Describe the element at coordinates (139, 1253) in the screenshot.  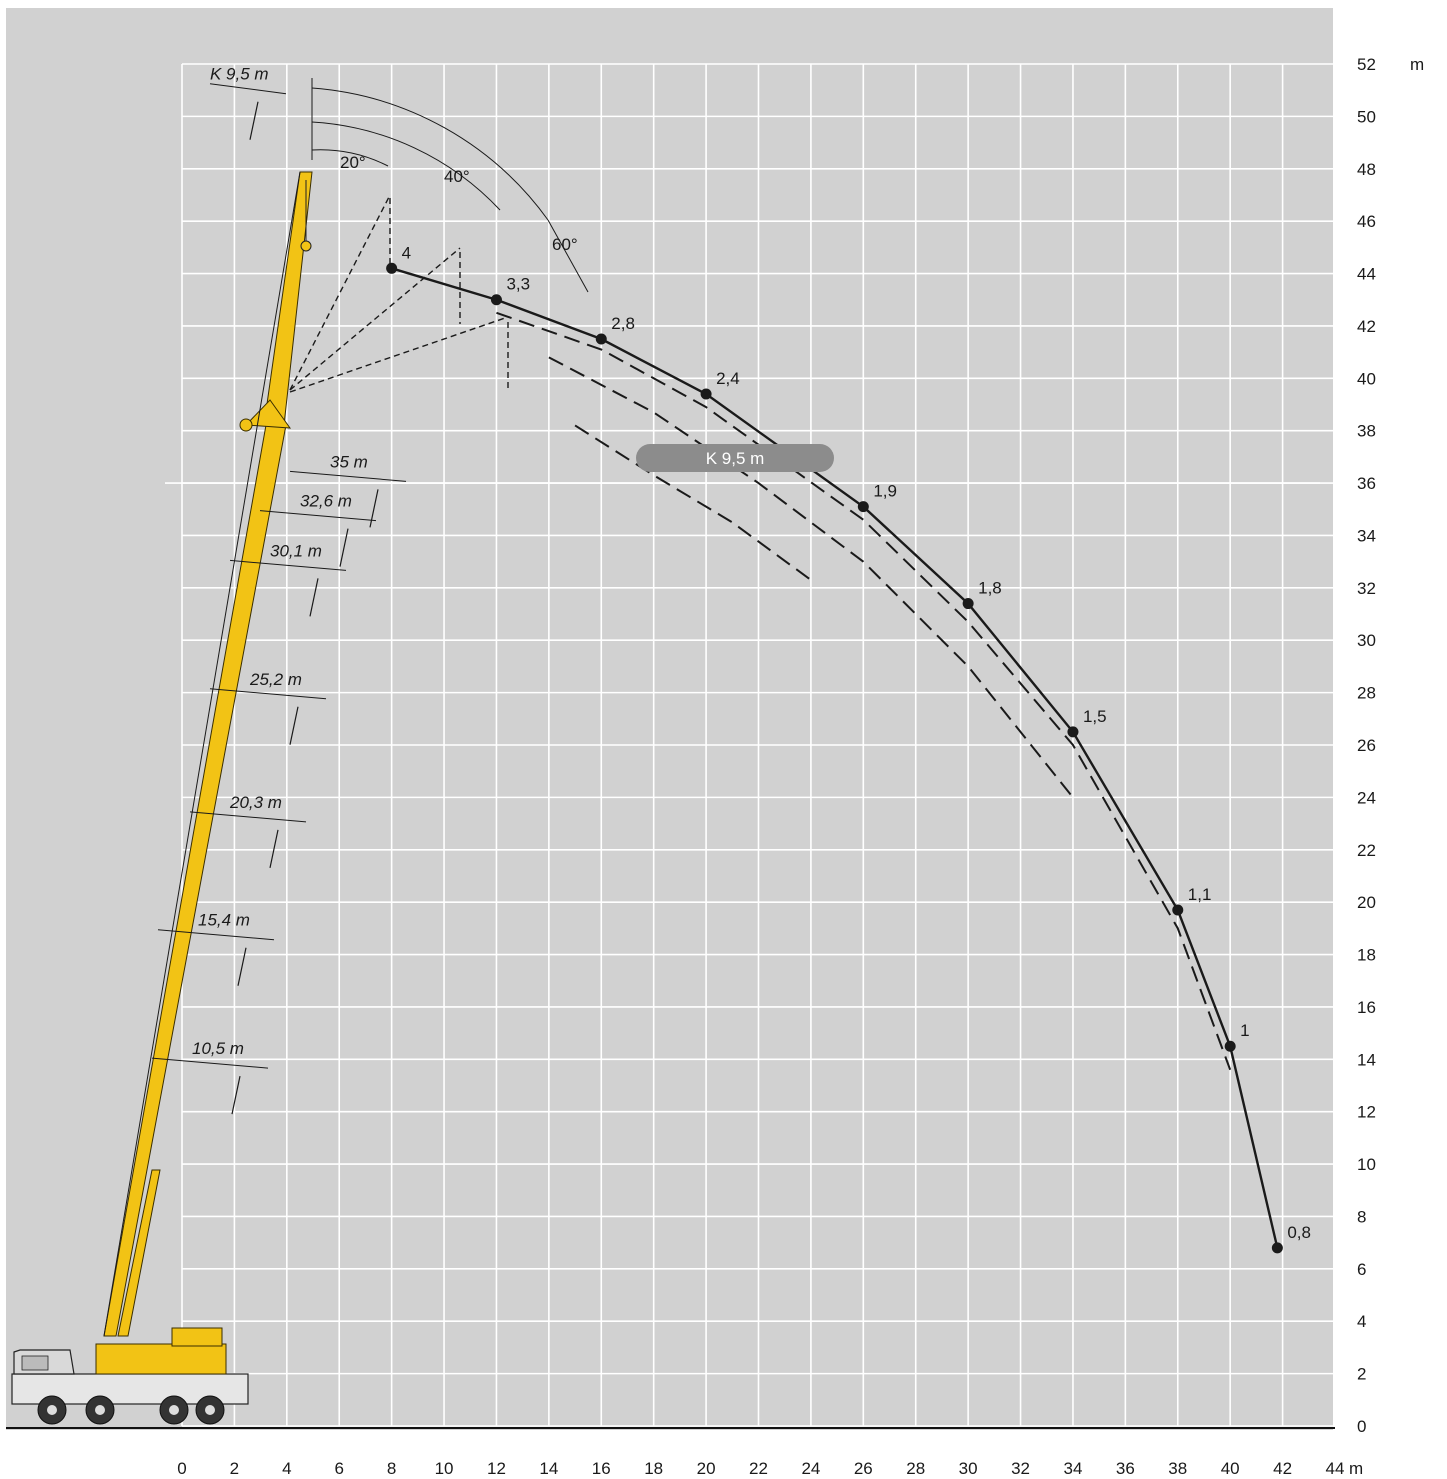
I see `luffing-cylinder` at that location.